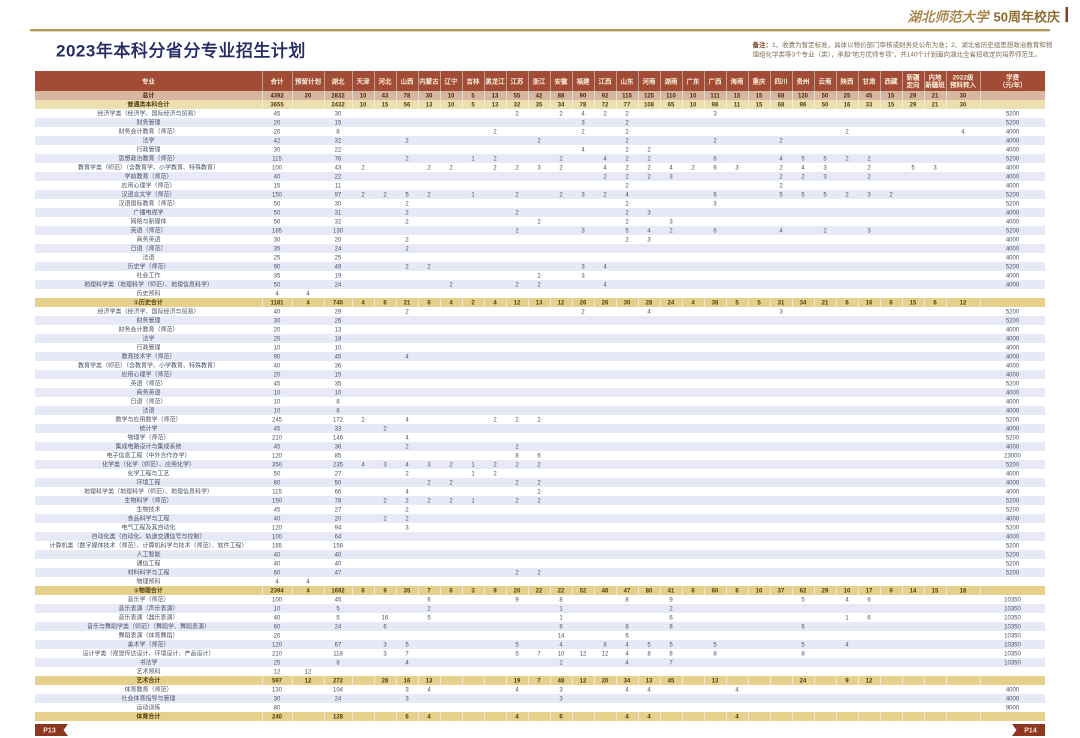 The height and width of the screenshot is (738, 1080). What do you see at coordinates (540, 662) in the screenshot?
I see `table-row: 书法学 25 8 4 2 4 7 10350` at bounding box center [540, 662].